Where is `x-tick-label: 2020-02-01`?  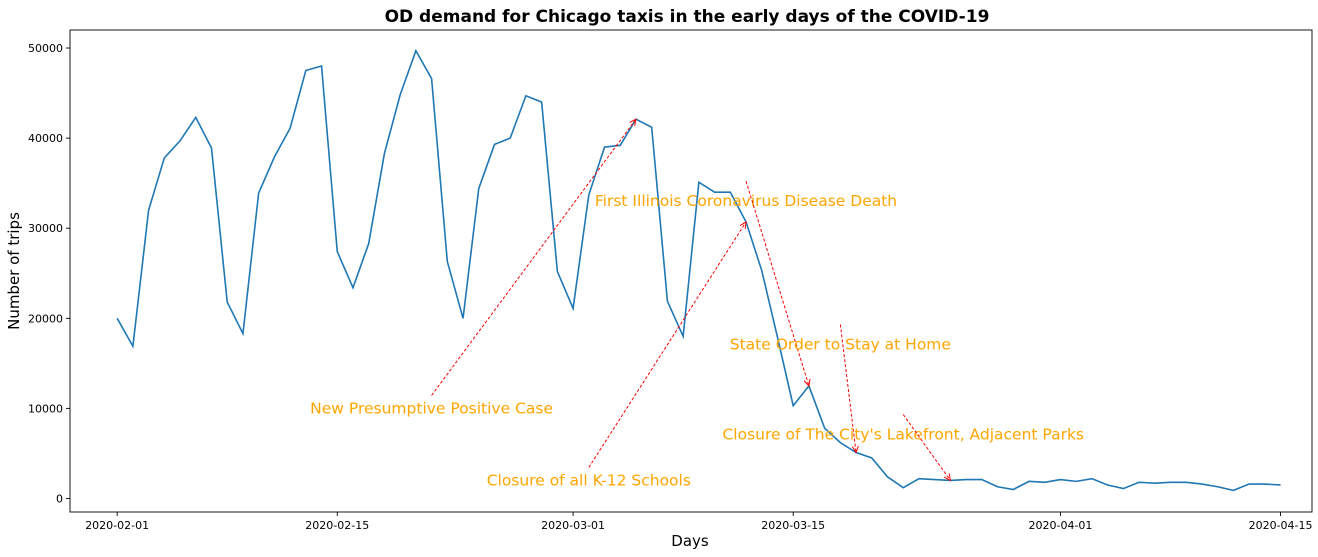
x-tick-label: 2020-02-01 is located at coordinates (117, 525).